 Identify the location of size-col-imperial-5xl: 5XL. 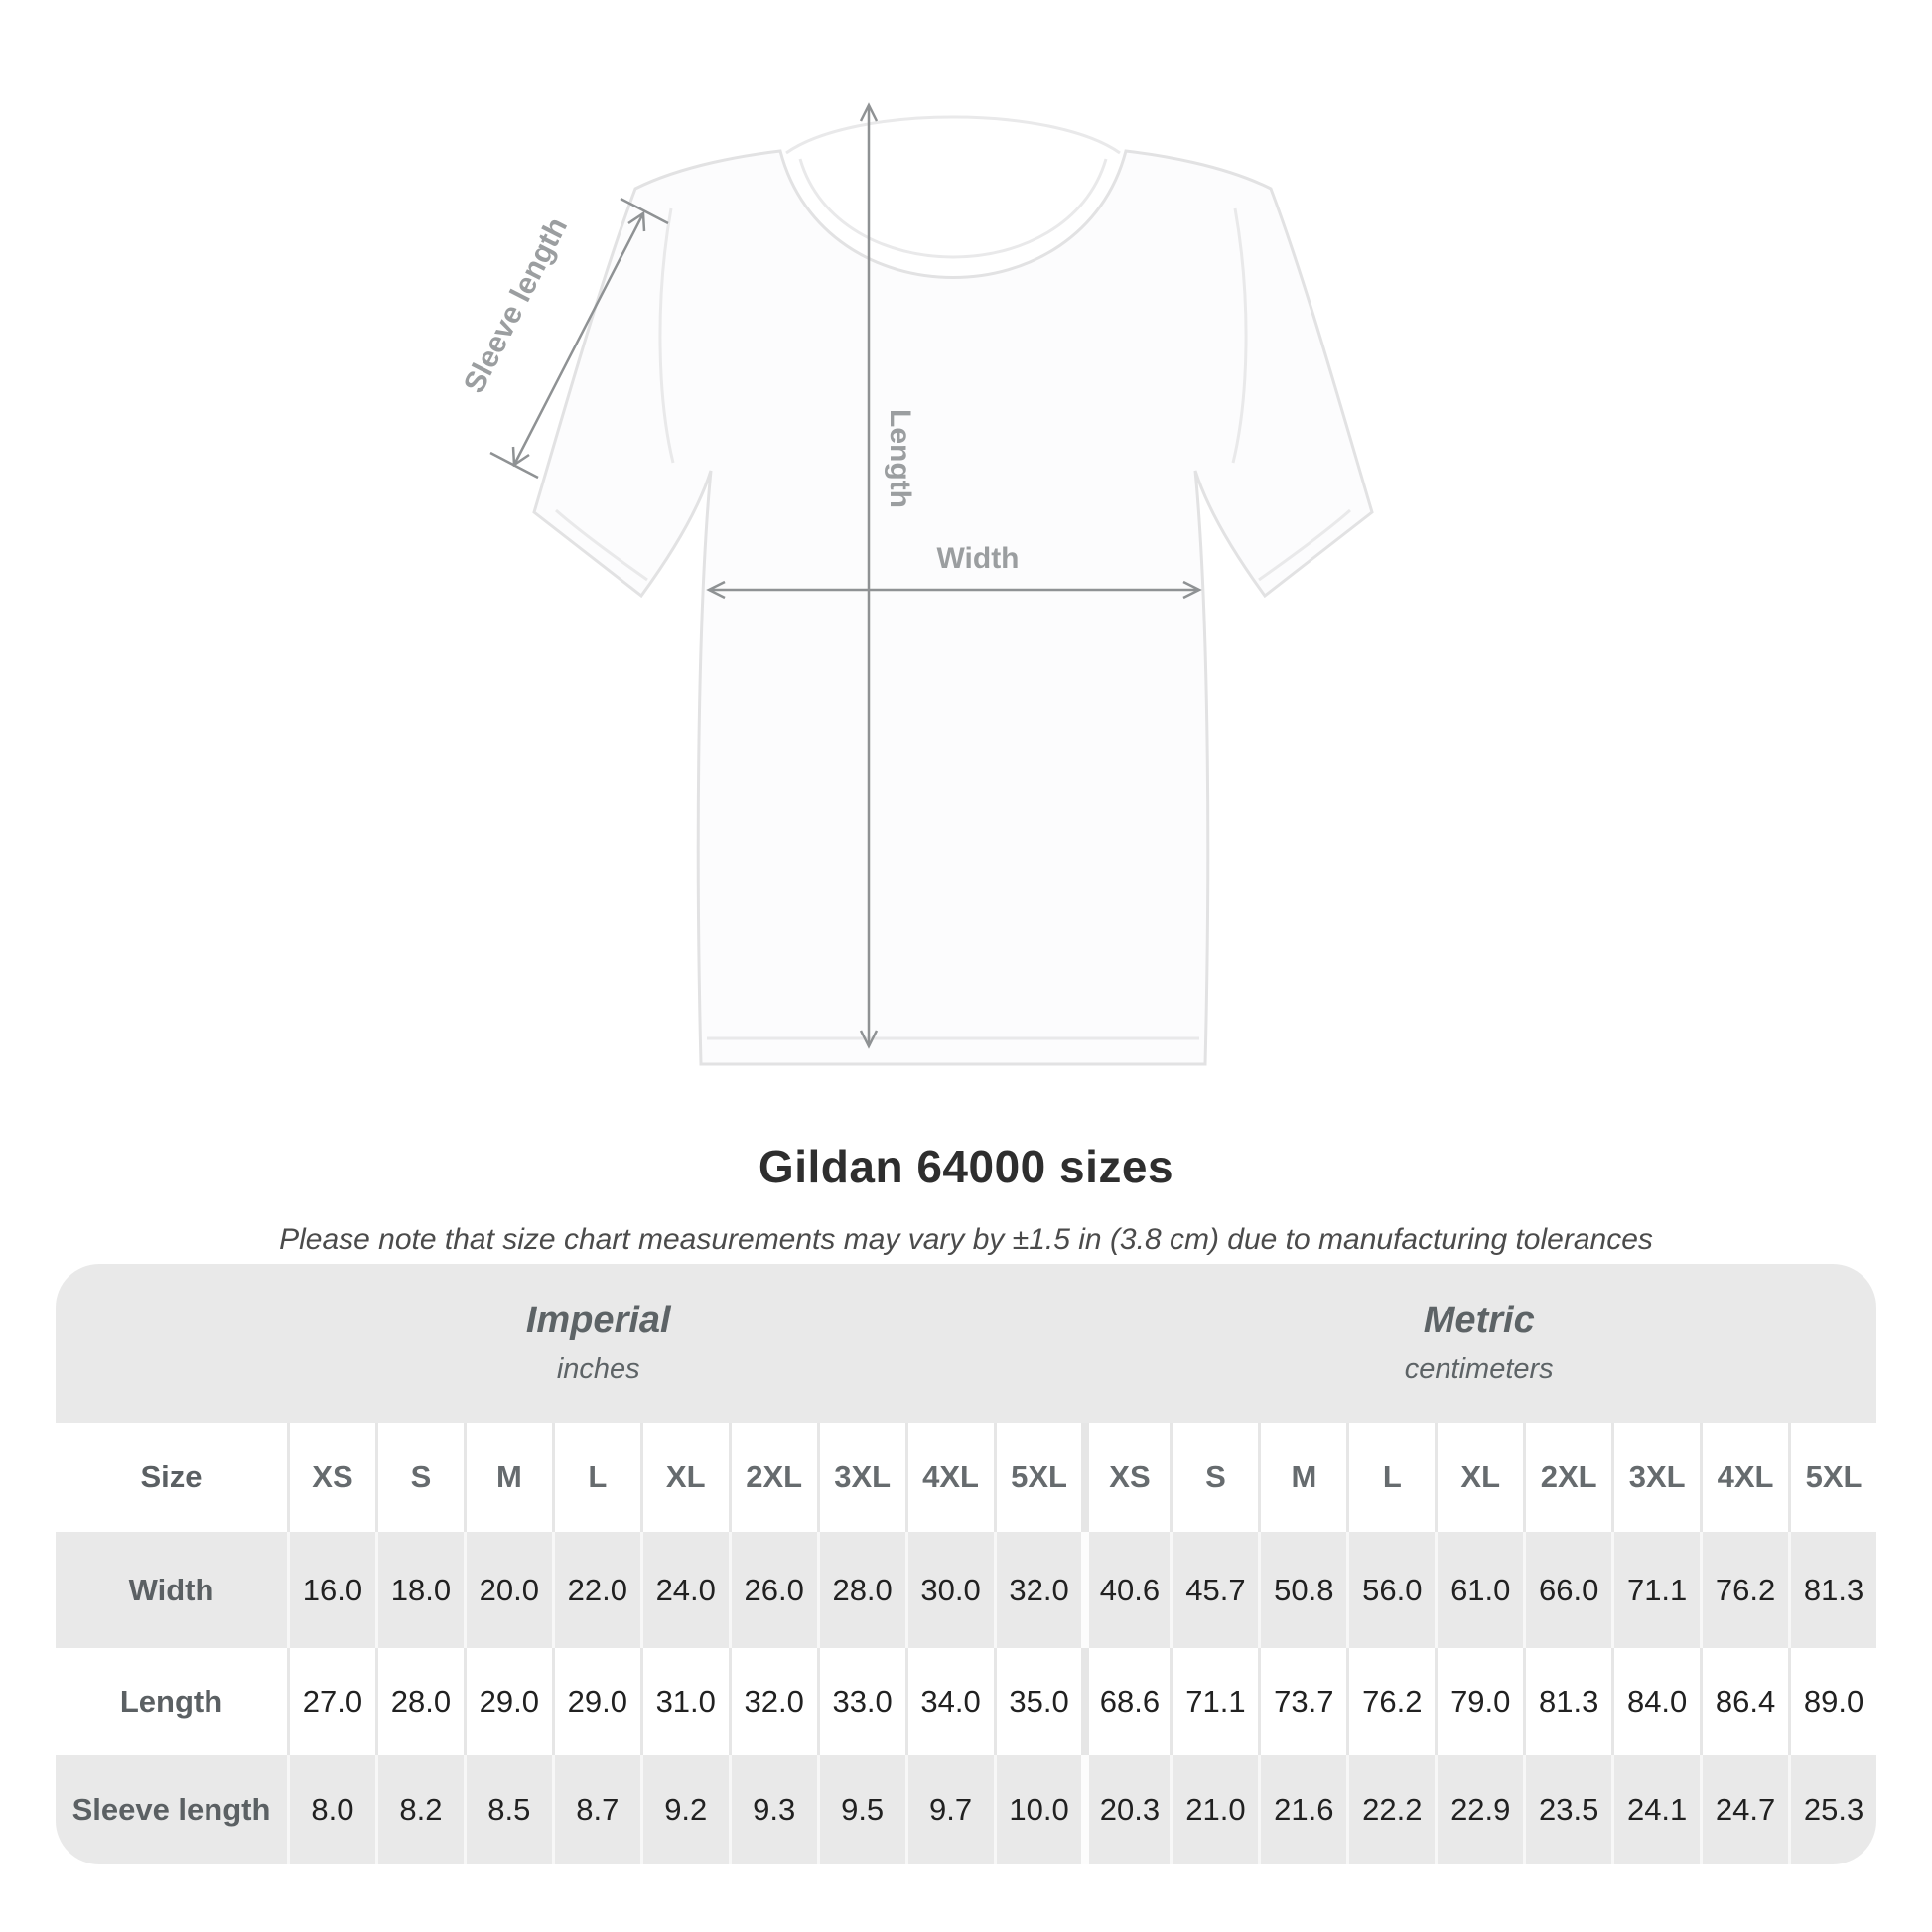
(1037, 1478).